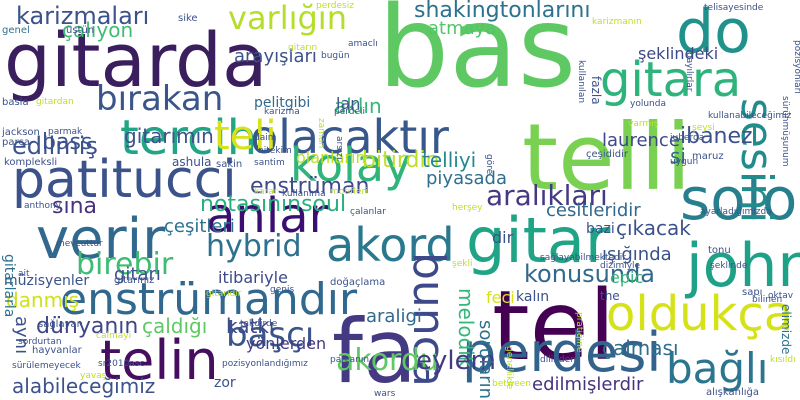  I want to click on word-hybrid: hybrid, so click(254, 246).